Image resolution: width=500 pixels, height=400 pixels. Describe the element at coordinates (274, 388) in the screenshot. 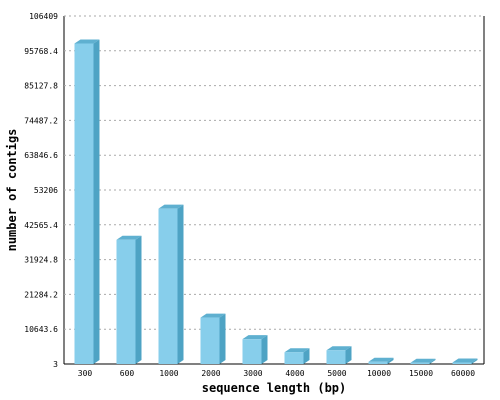

I see `x-axis-label: sequence length (bp)` at that location.